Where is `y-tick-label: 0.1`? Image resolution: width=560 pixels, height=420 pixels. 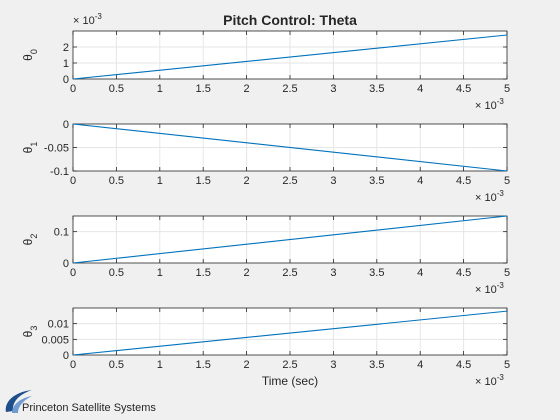
y-tick-label: 0.1 is located at coordinates (61, 233).